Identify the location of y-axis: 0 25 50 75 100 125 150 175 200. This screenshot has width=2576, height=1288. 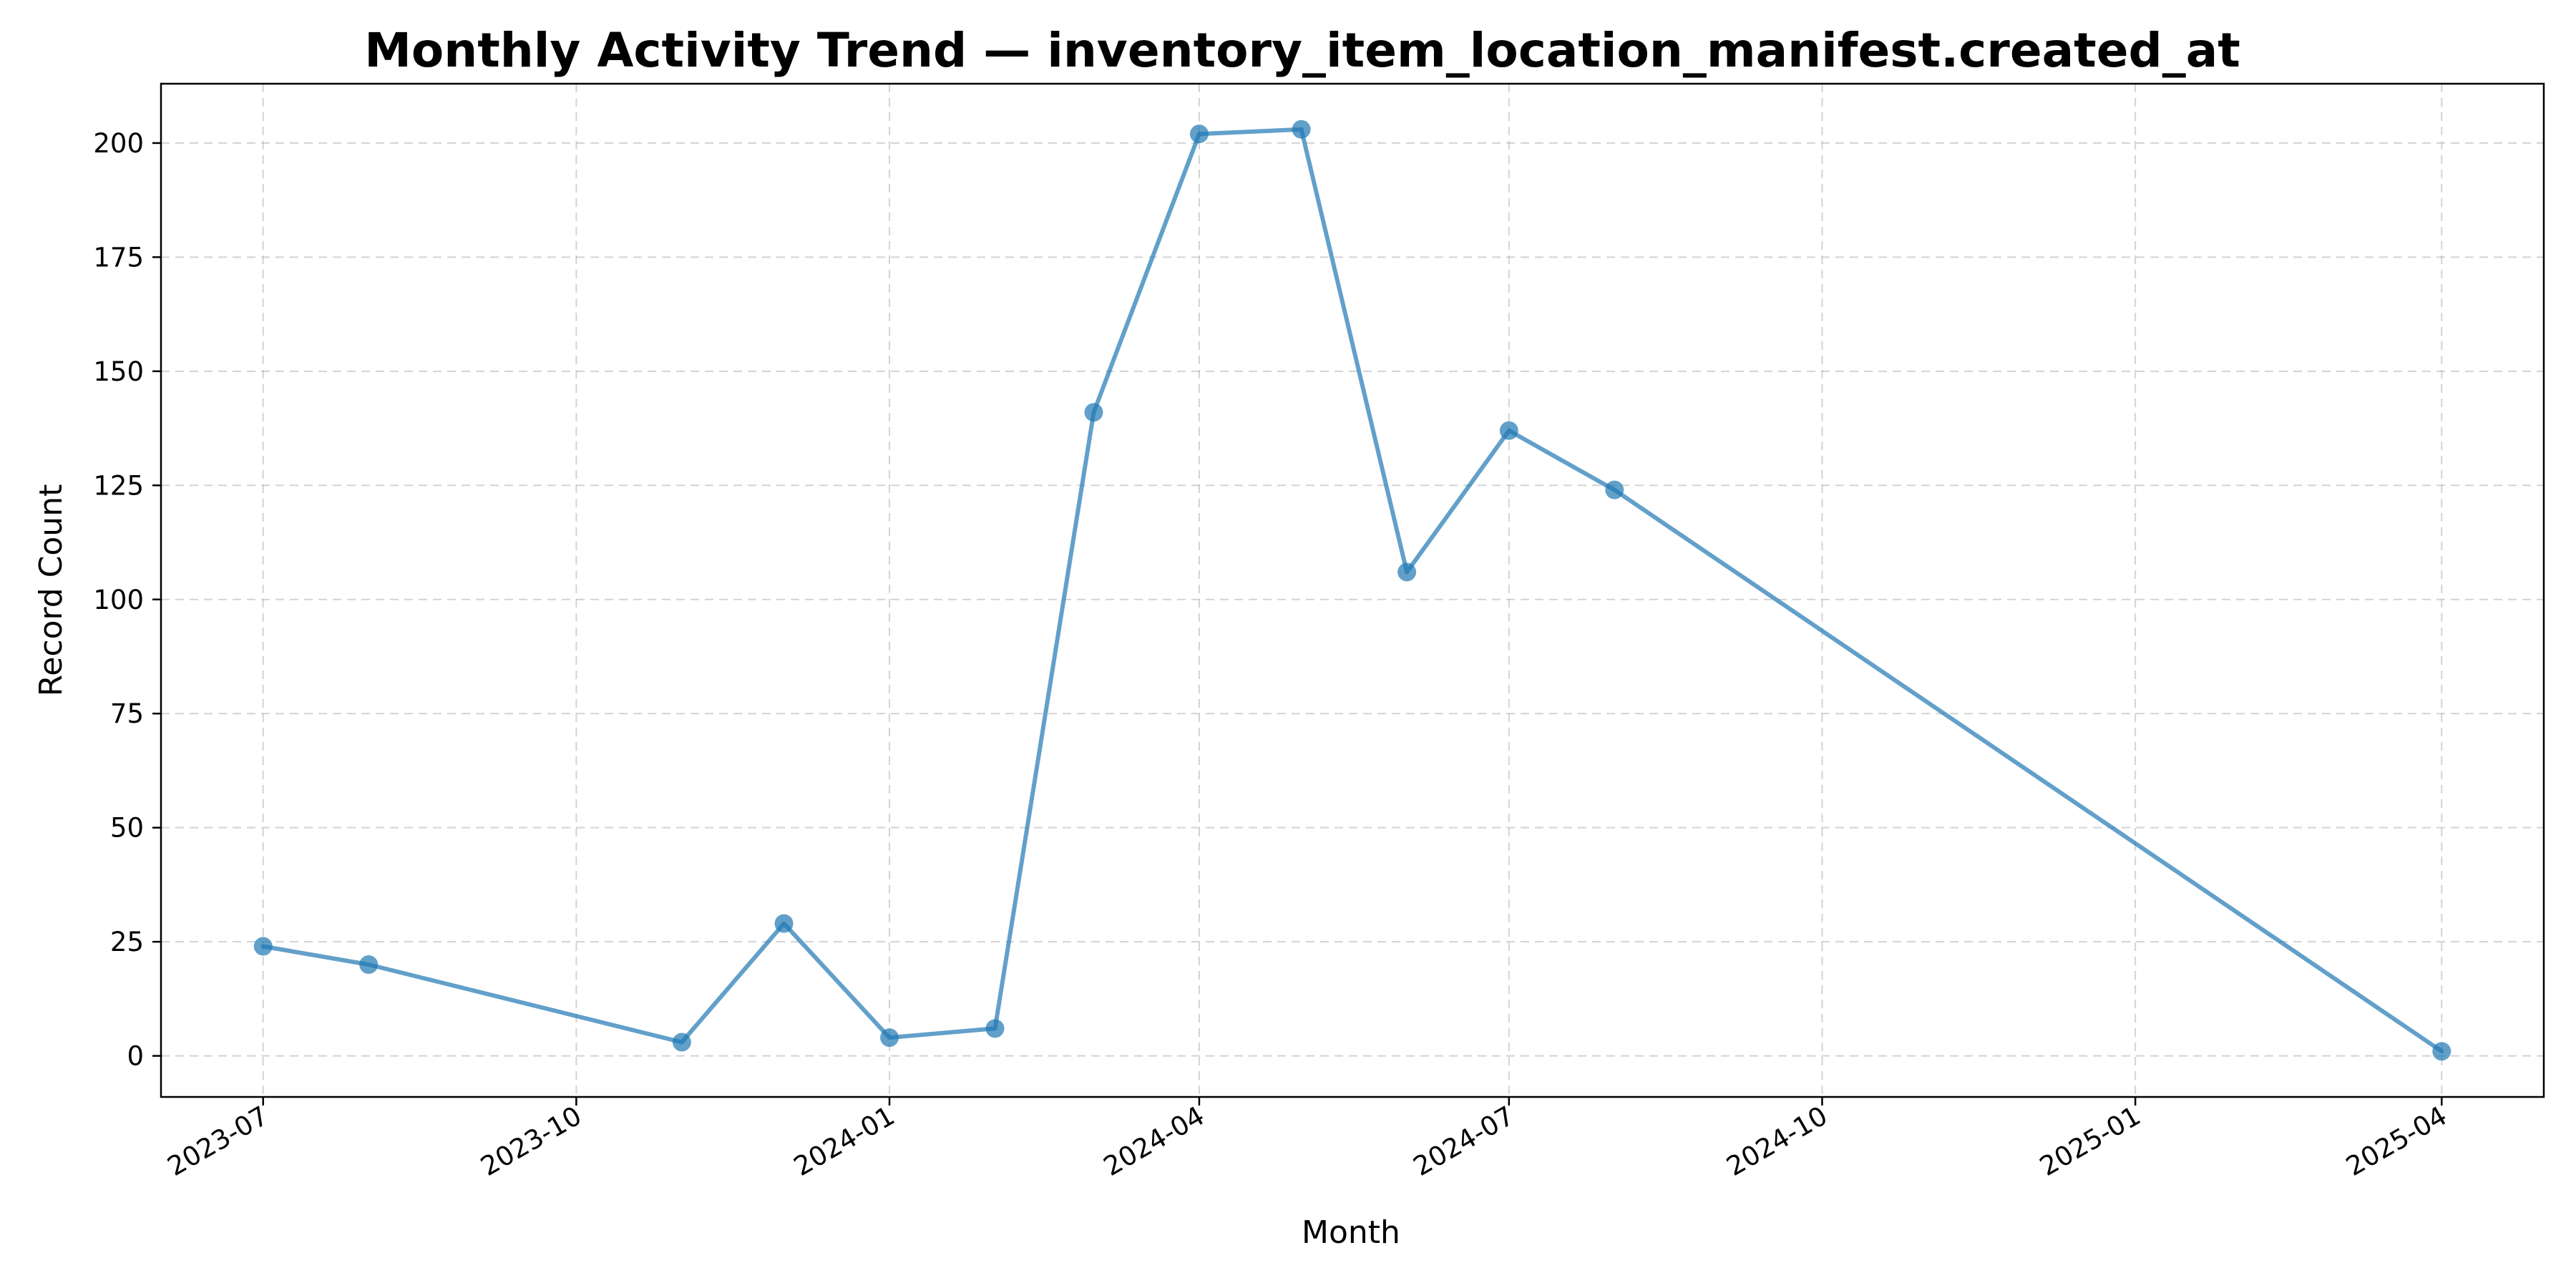
(127, 600).